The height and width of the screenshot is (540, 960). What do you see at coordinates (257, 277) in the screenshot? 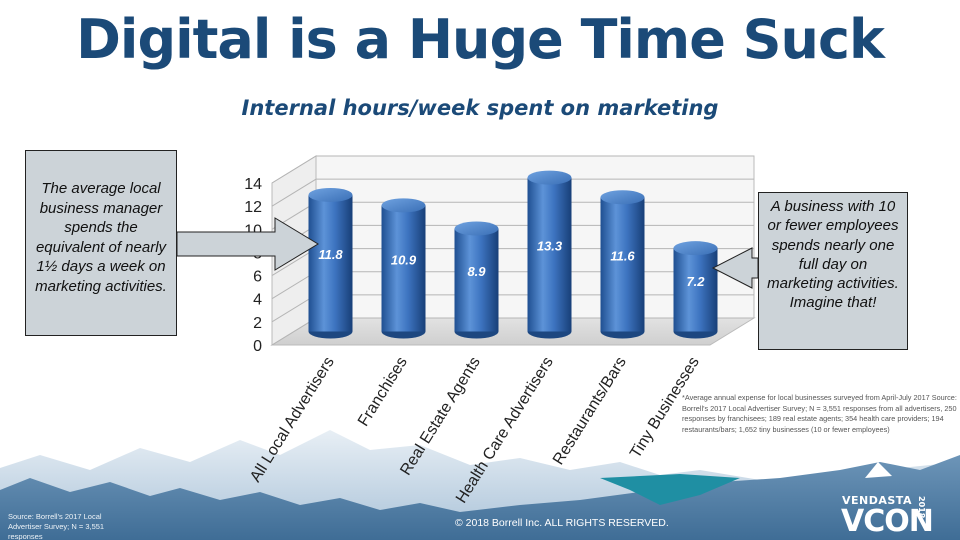
I see `y-tick-label: 6` at bounding box center [257, 277].